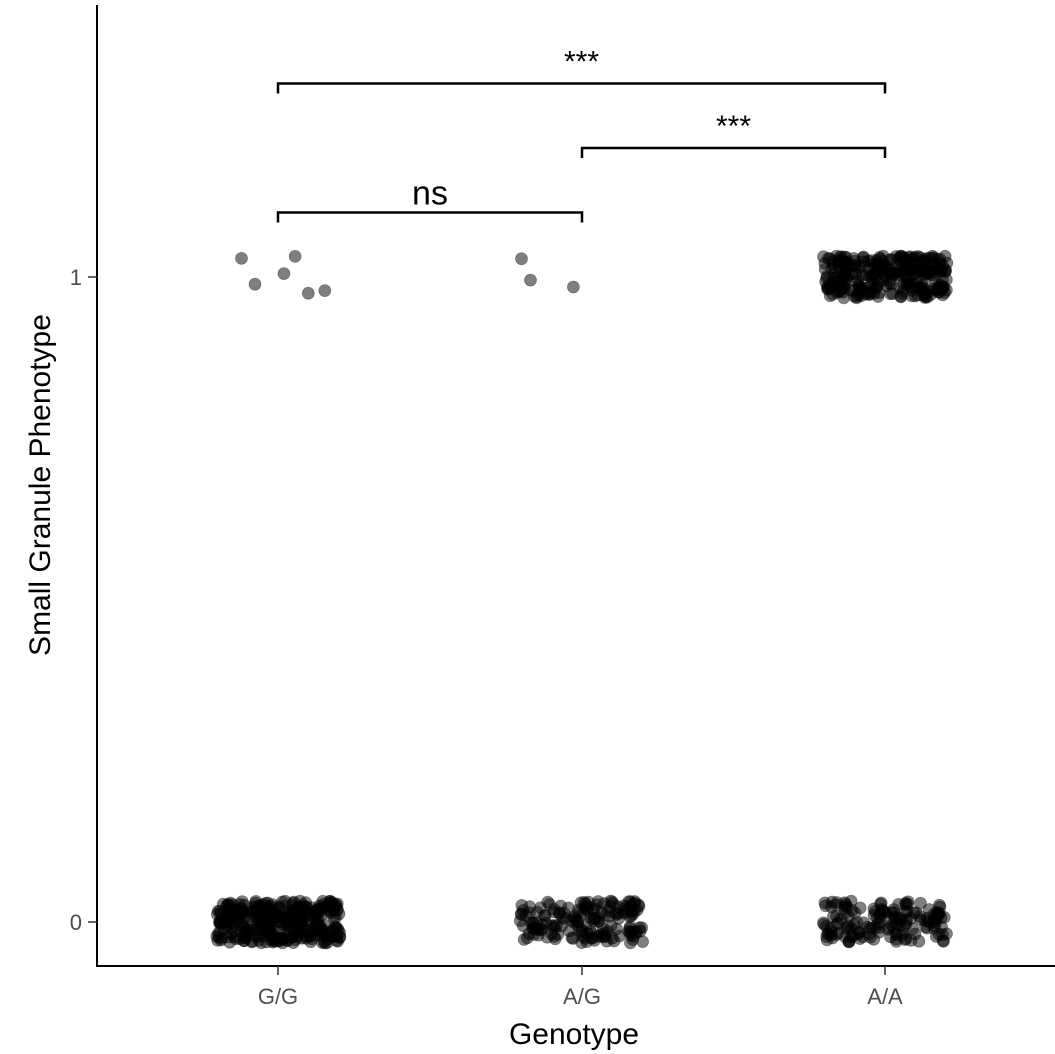 The width and height of the screenshot is (1055, 1054). What do you see at coordinates (76, 277) in the screenshot?
I see `y-tick-label: 1` at bounding box center [76, 277].